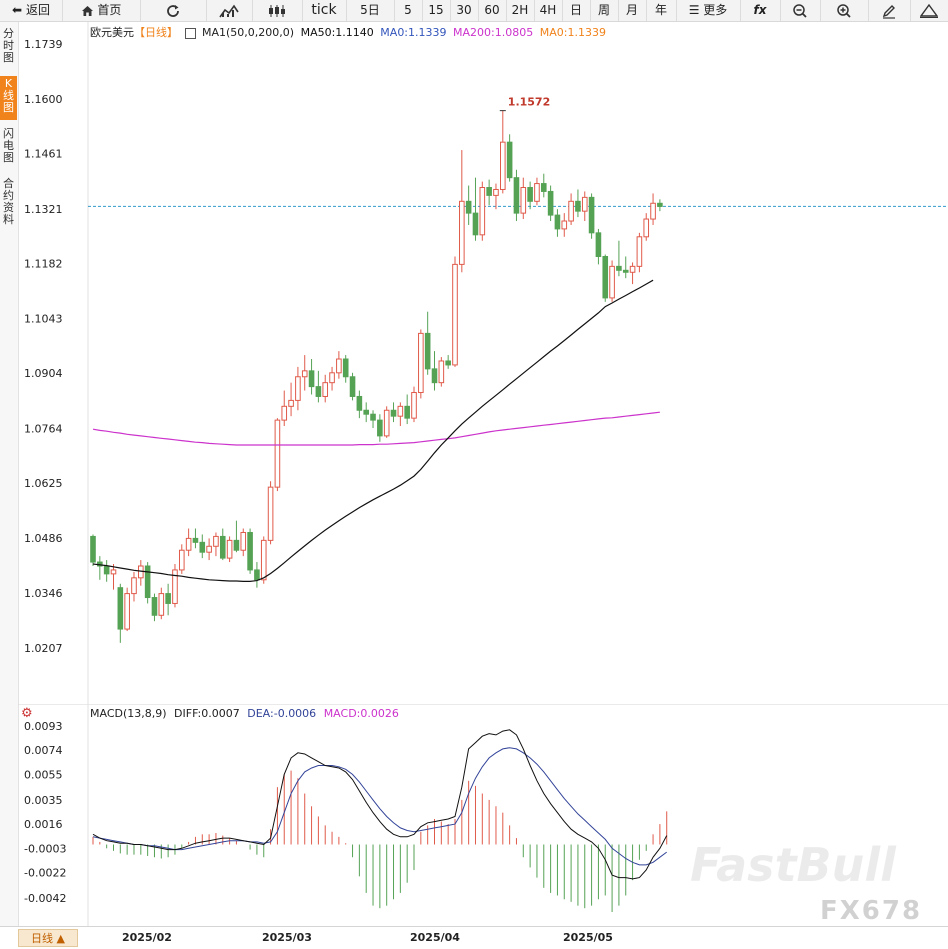 This screenshot has height=949, width=948. I want to click on period-week: 周, so click(604, 10).